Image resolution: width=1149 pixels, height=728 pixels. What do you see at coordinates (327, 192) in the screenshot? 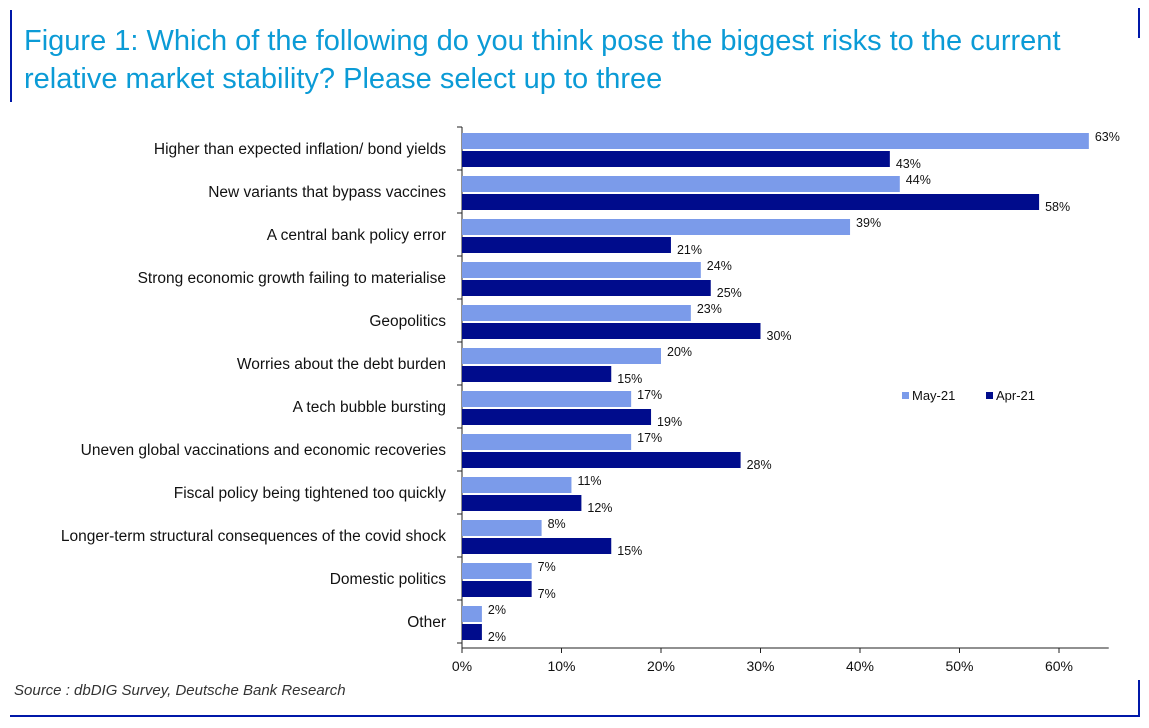
I see `category-label: New variants that bypass vaccines` at bounding box center [327, 192].